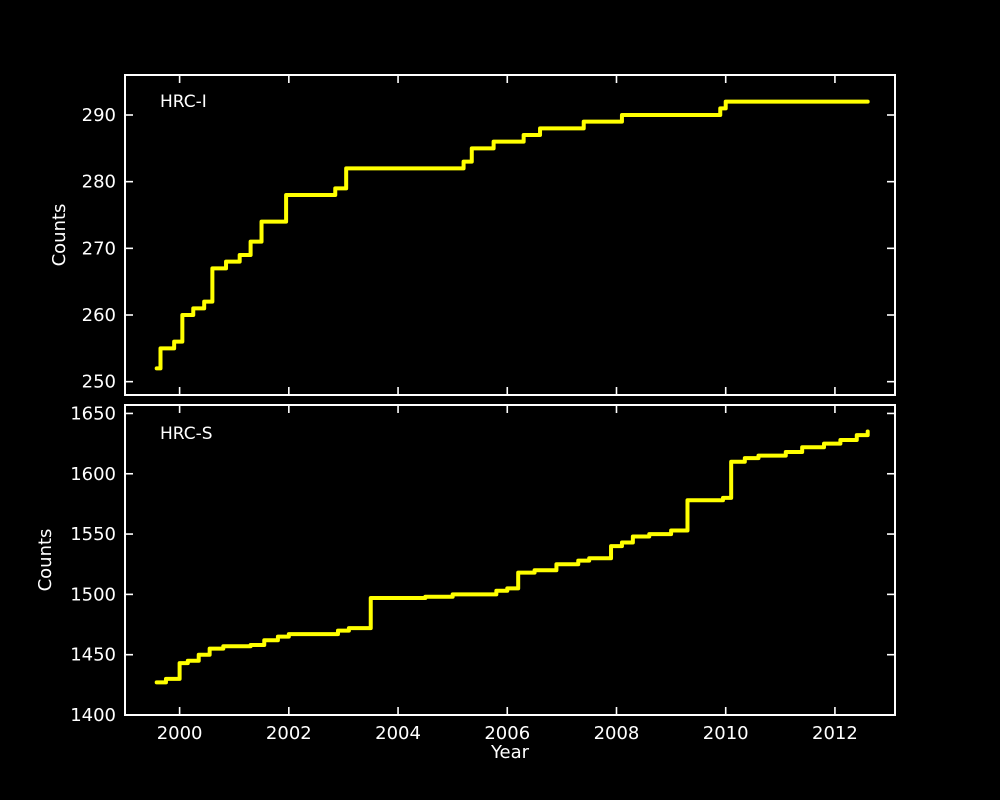 Image resolution: width=1000 pixels, height=800 pixels. What do you see at coordinates (99, 382) in the screenshot?
I see `y-tick-label: 250` at bounding box center [99, 382].